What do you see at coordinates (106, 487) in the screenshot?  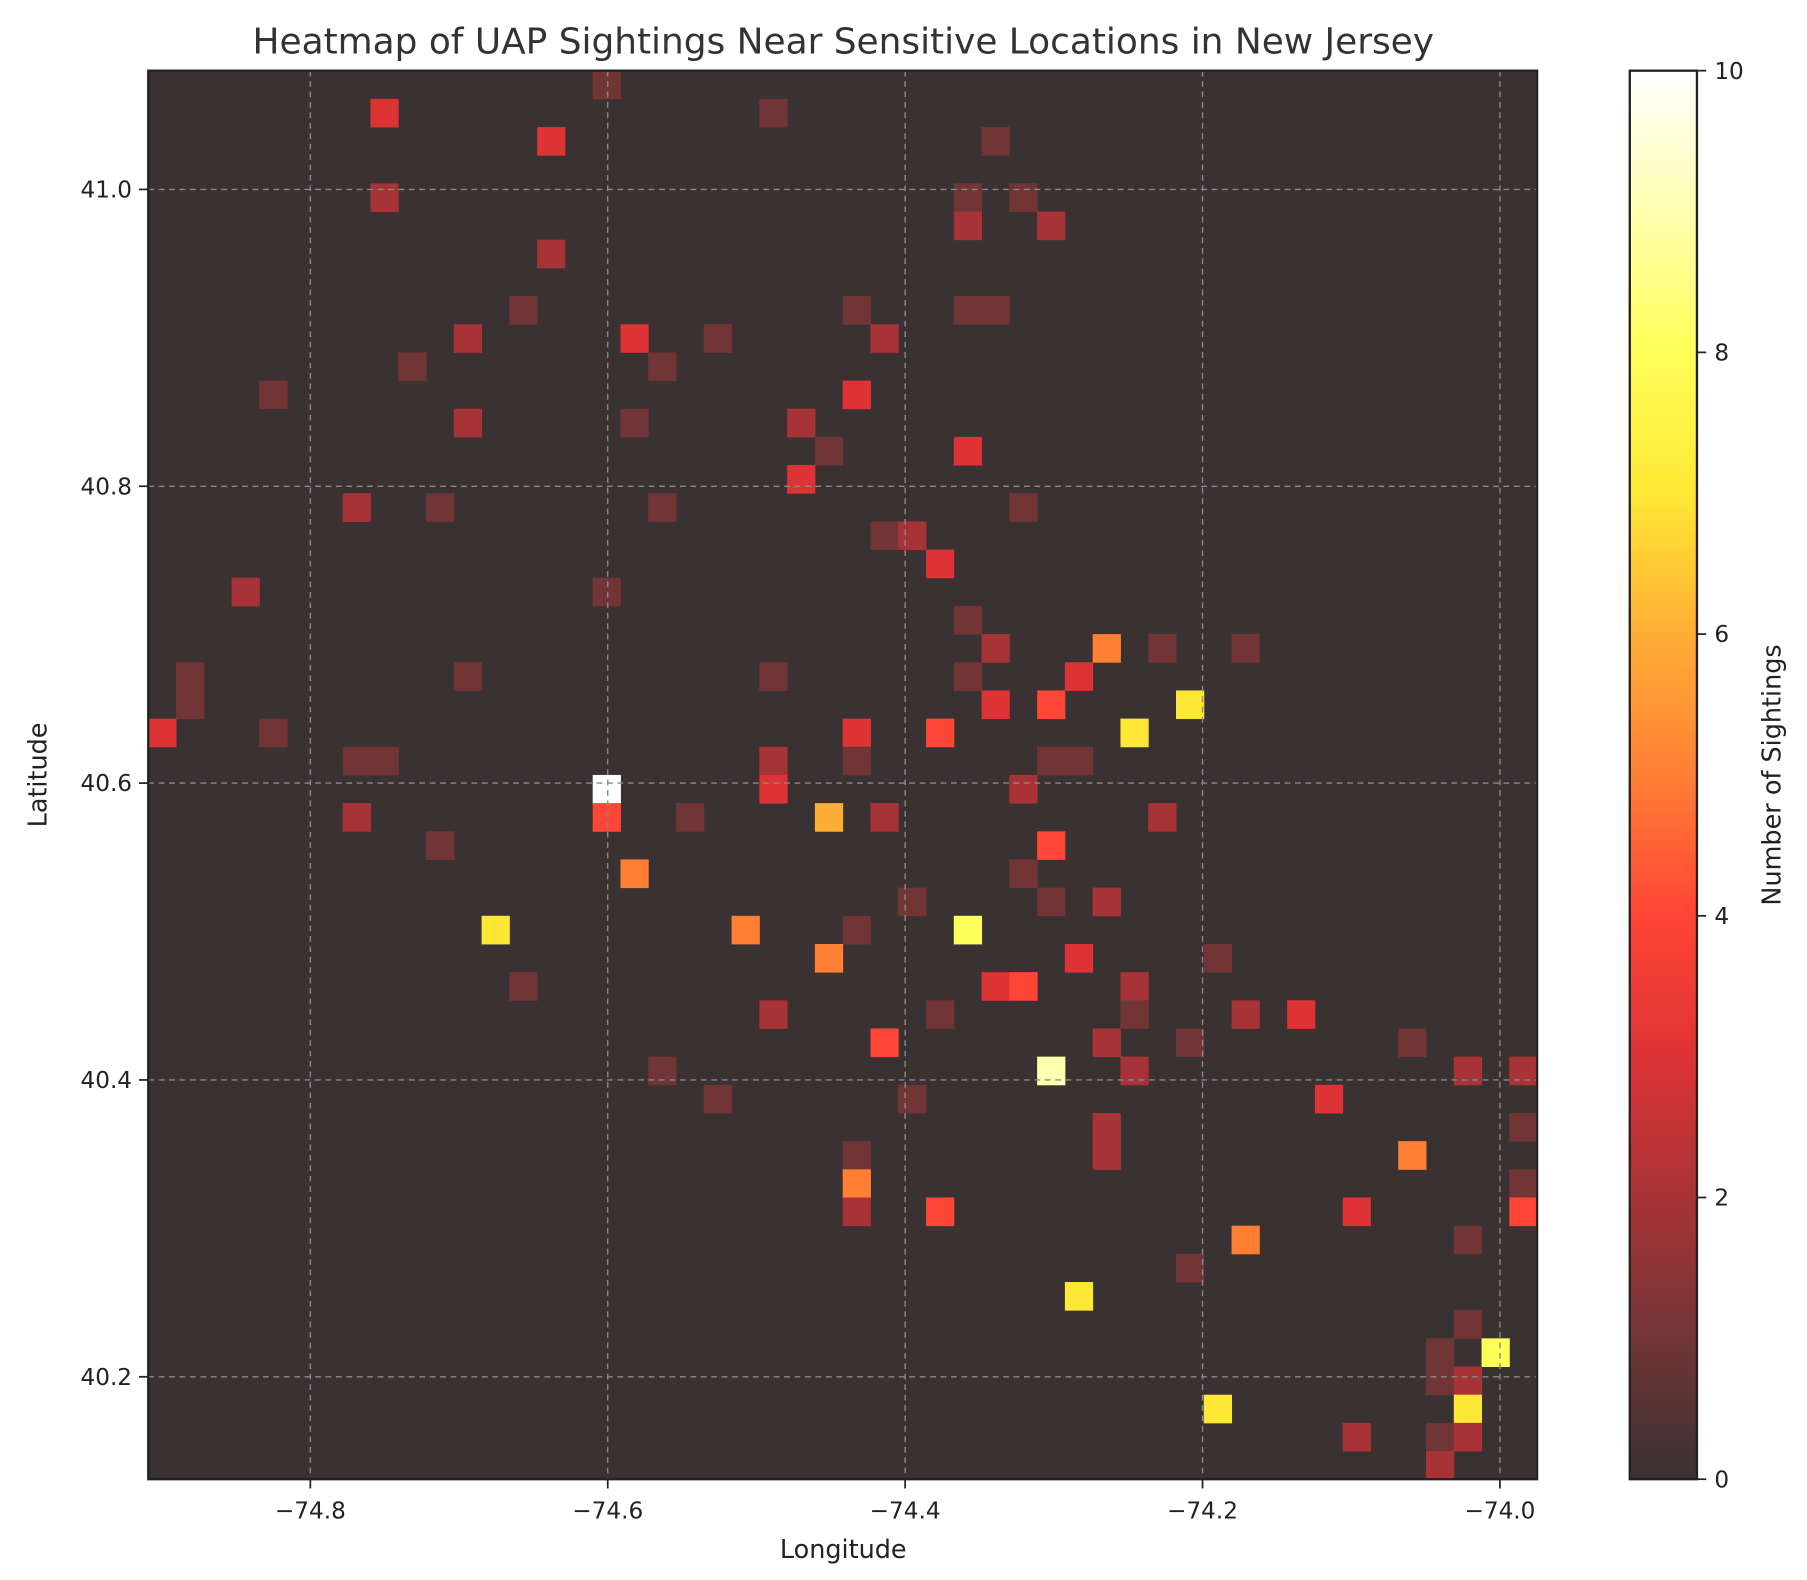 I see `y-tick-label: 40.8` at bounding box center [106, 487].